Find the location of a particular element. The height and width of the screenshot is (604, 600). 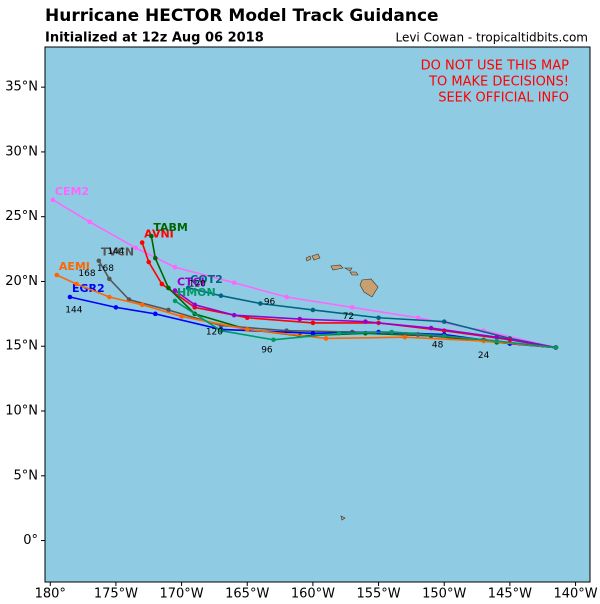

y-tick-label: 5°N is located at coordinates (26, 475).